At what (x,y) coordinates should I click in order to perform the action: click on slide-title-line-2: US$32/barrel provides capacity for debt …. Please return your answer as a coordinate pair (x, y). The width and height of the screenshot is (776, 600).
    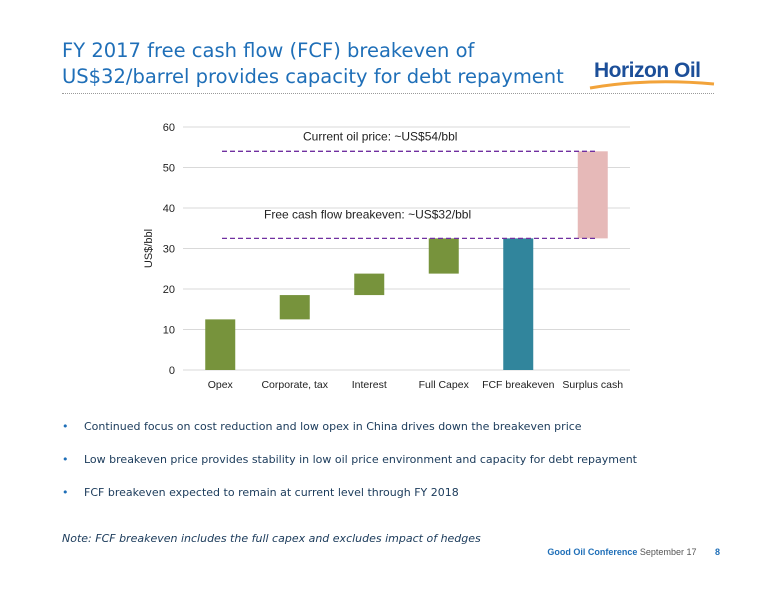
    Looking at the image, I should click on (313, 76).